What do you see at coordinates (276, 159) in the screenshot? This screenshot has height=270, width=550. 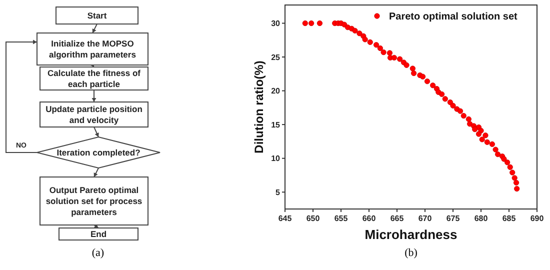 I see `y-tick-label: 10` at bounding box center [276, 159].